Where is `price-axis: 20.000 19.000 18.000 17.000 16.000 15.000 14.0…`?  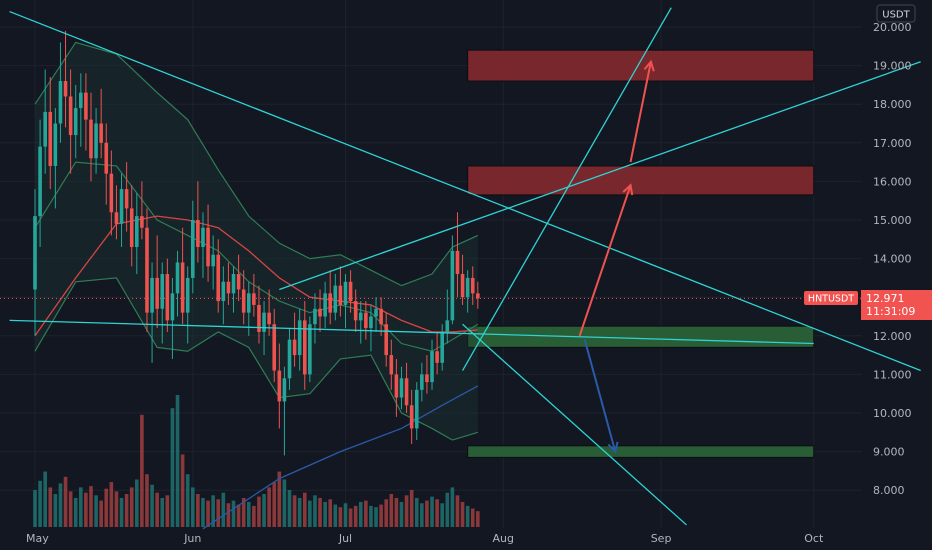
price-axis: 20.000 19.000 18.000 17.000 16.000 15.000 14.0… is located at coordinates (892, 259).